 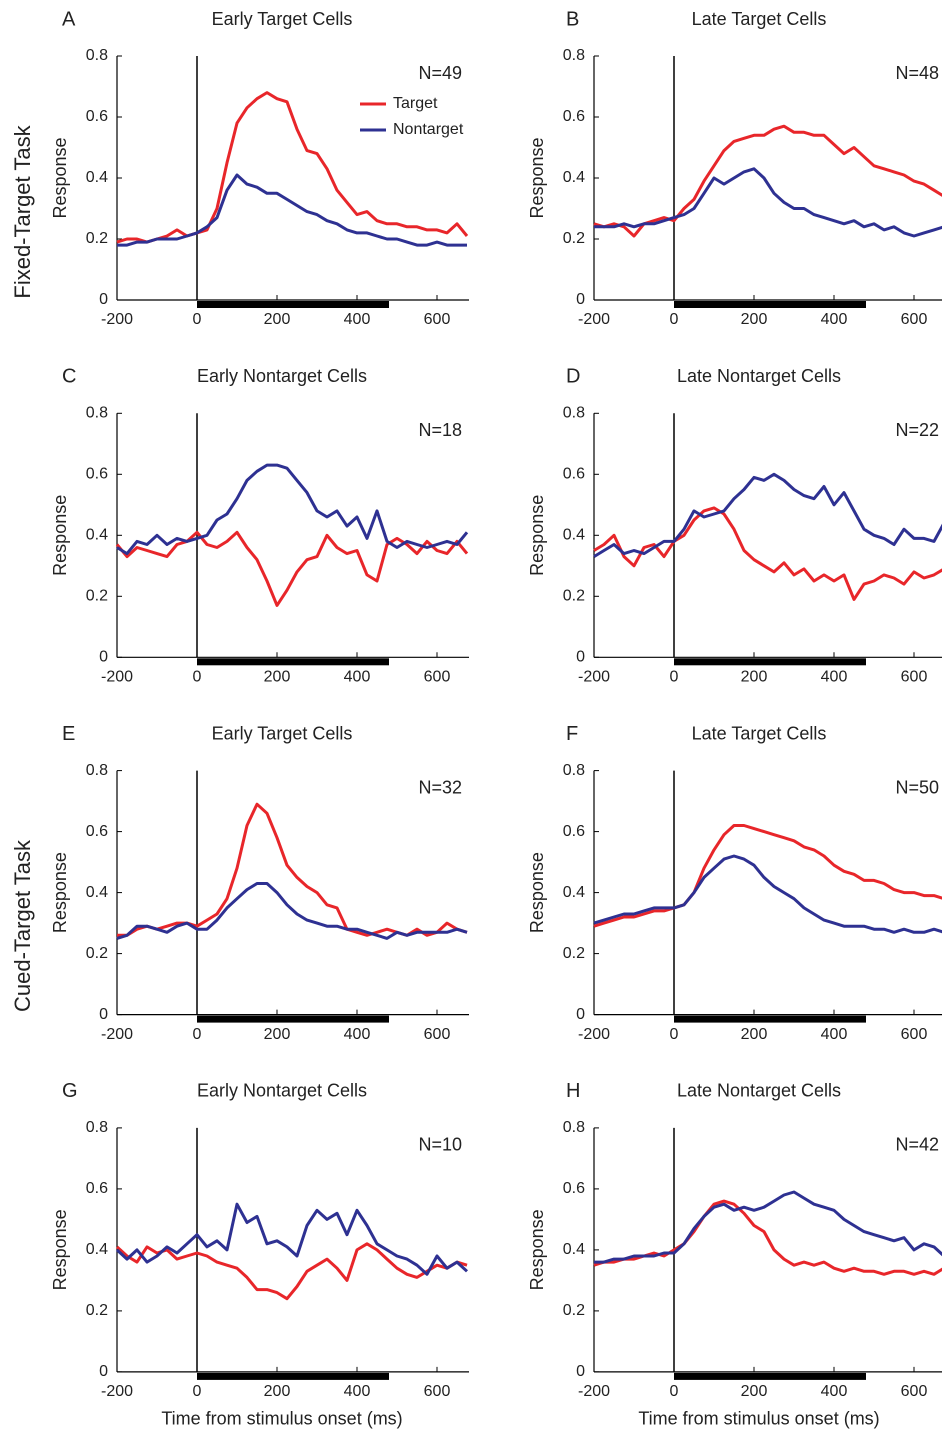 What do you see at coordinates (573, 377) in the screenshot?
I see `panel-letter: D` at bounding box center [573, 377].